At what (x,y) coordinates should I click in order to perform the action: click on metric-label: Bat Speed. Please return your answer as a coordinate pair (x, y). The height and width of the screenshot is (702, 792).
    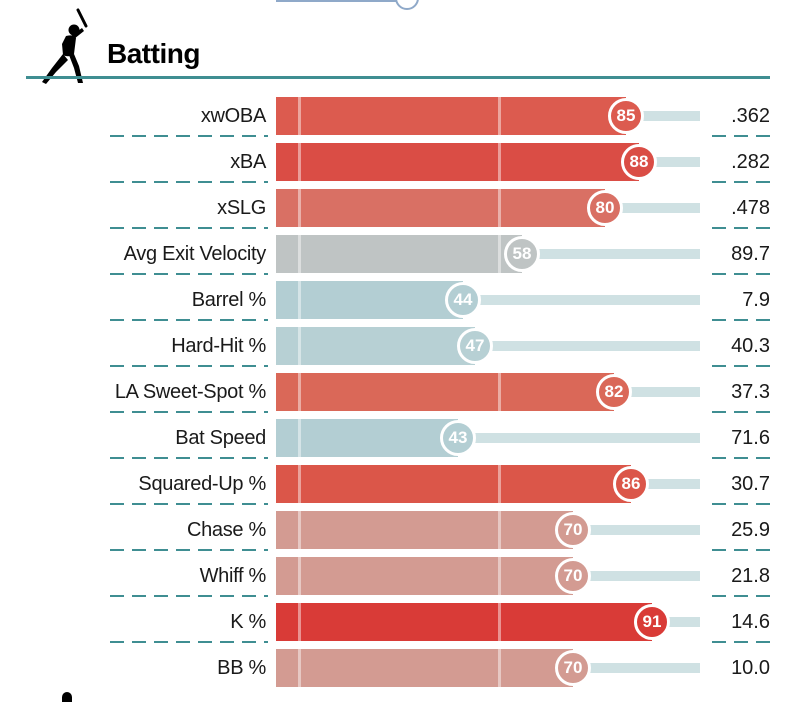
    Looking at the image, I should click on (220, 438).